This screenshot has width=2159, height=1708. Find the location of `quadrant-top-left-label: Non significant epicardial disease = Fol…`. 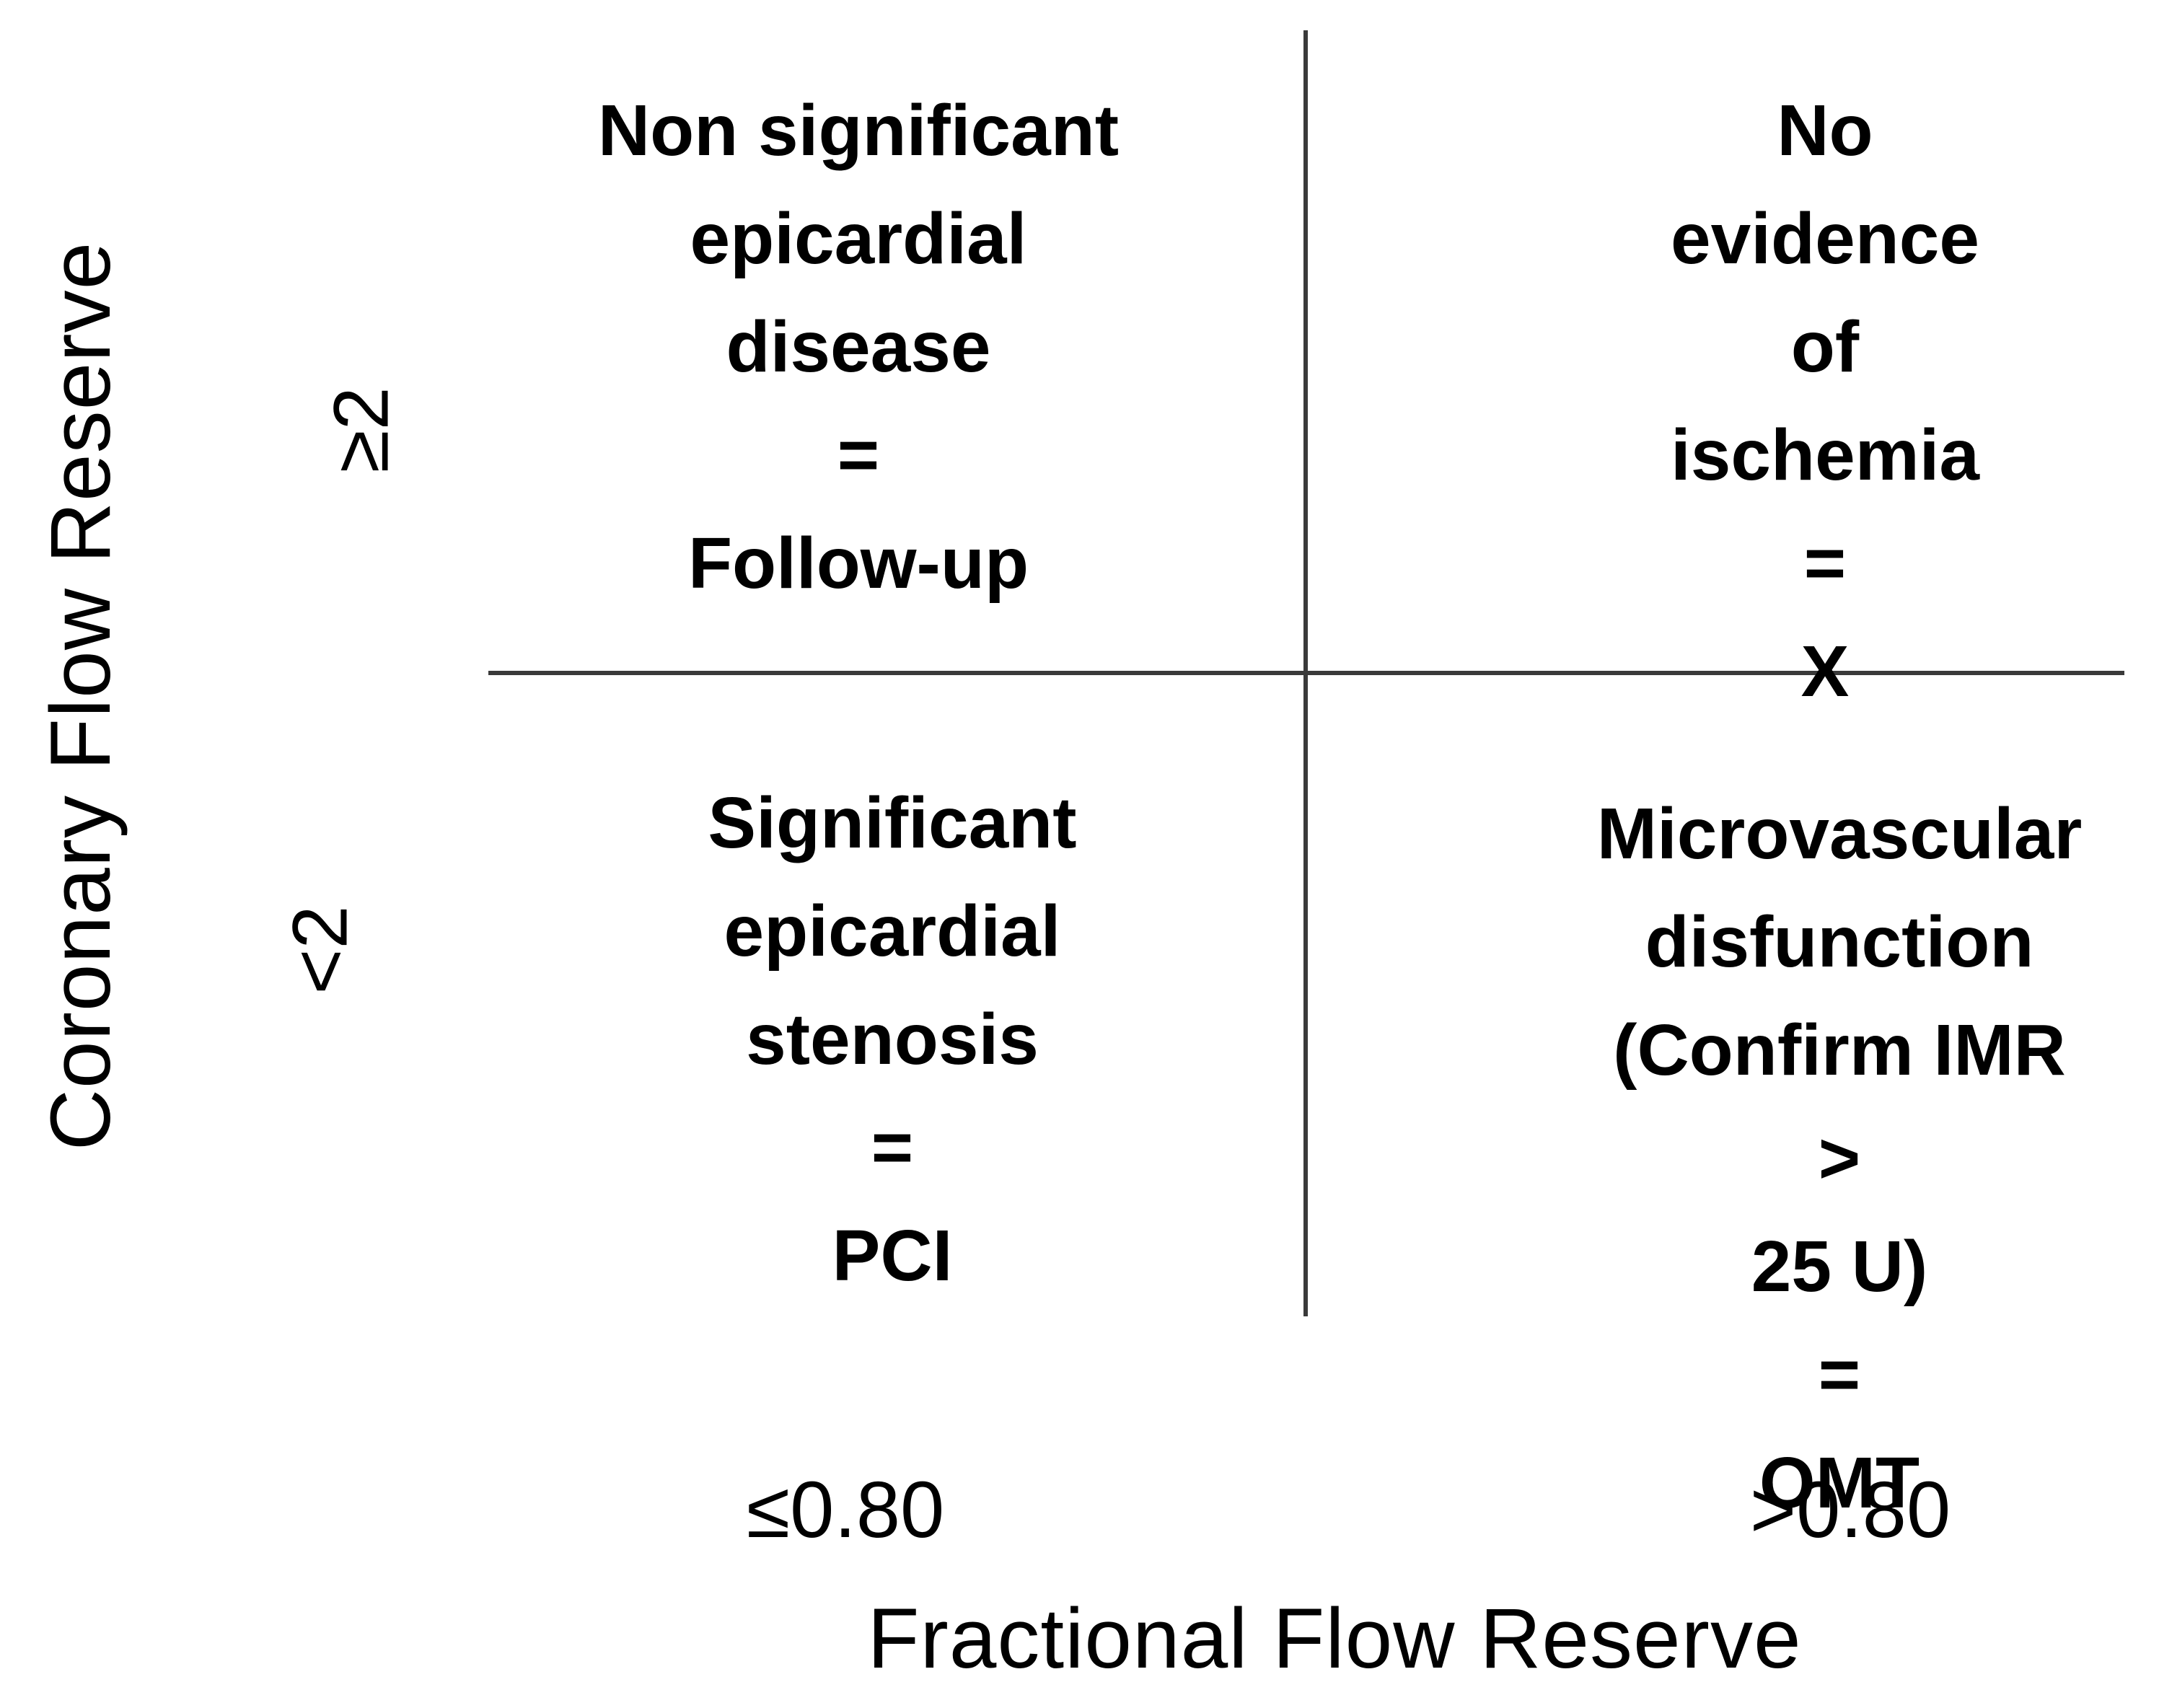

quadrant-top-left-label: Non significant epicardial disease = Fol… is located at coordinates (859, 347).